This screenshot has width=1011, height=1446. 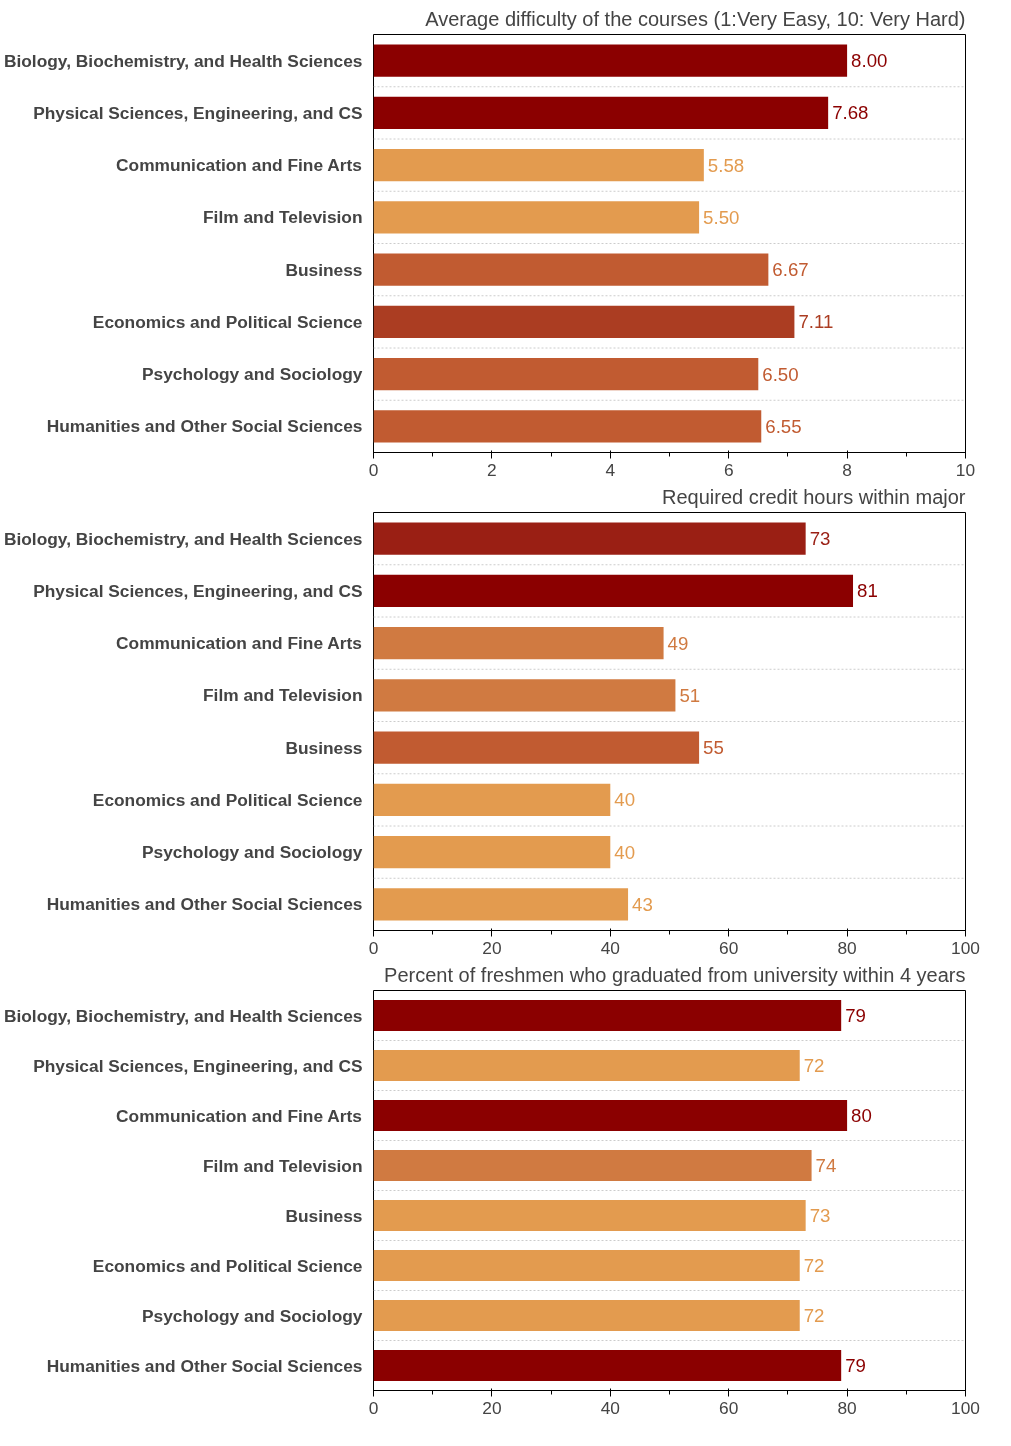 What do you see at coordinates (678, 643) in the screenshot?
I see `data-label: 49` at bounding box center [678, 643].